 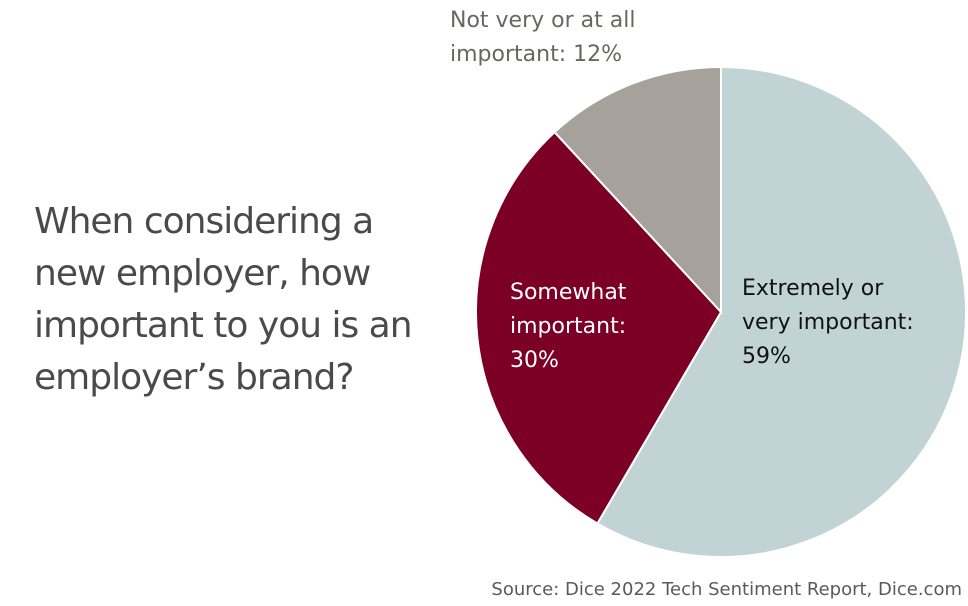 What do you see at coordinates (194, 377) in the screenshot?
I see `question-line: employer’s brand?` at bounding box center [194, 377].